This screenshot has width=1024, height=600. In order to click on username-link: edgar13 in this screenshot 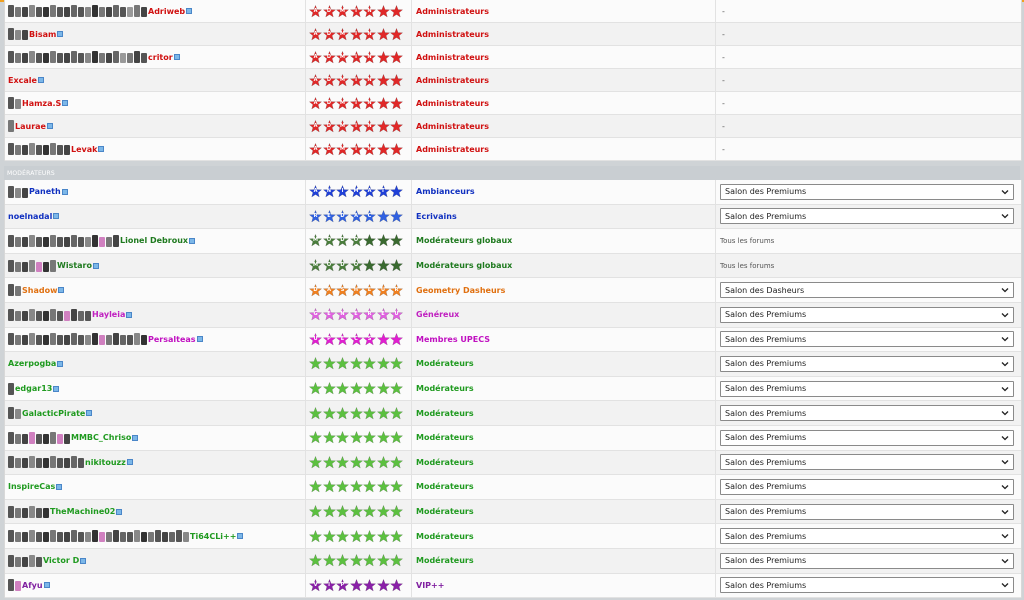, I will do `click(34, 389)`.